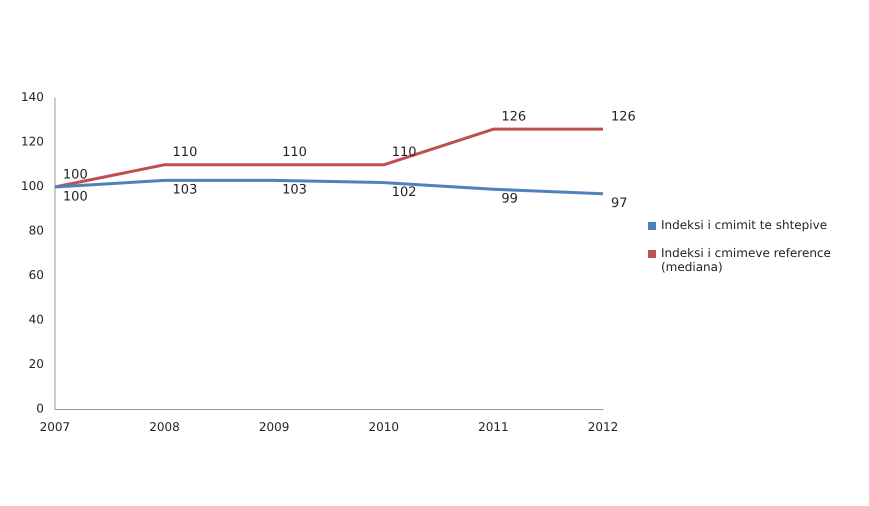  Describe the element at coordinates (744, 225) in the screenshot. I see `legend-label: Indeksi i cmimit te shtepive` at that location.